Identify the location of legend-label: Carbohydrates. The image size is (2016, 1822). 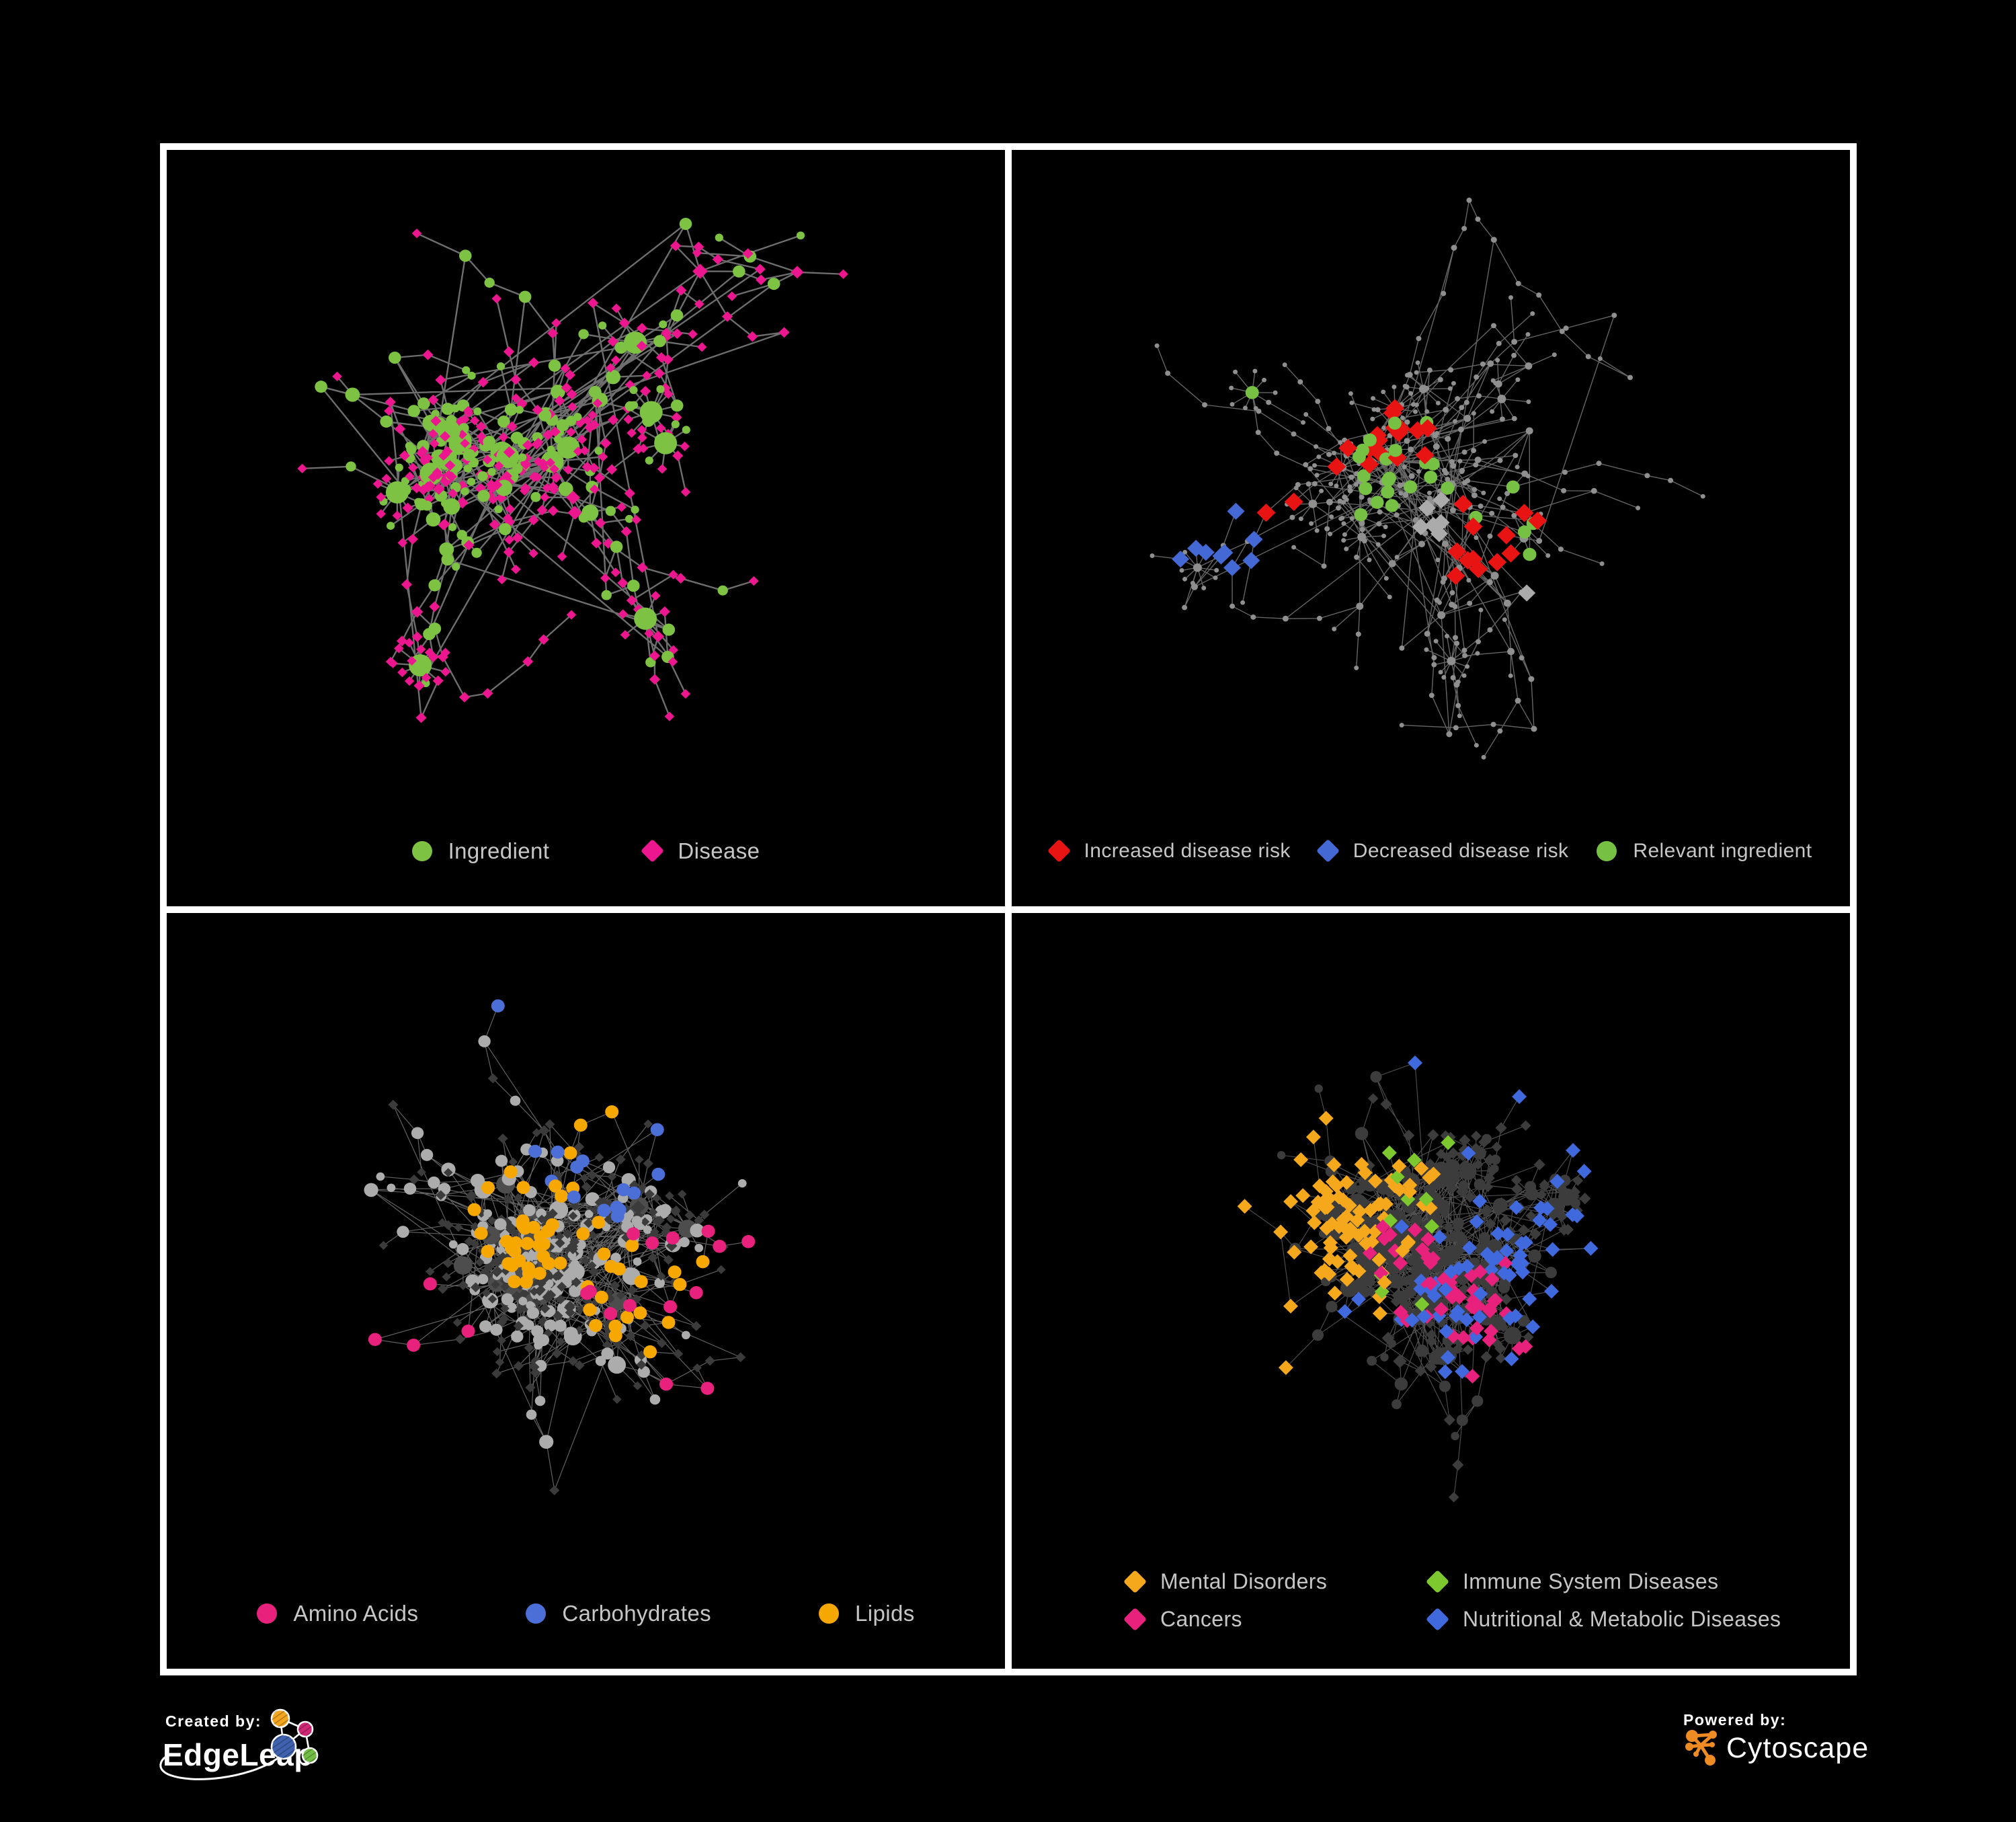
(636, 1613).